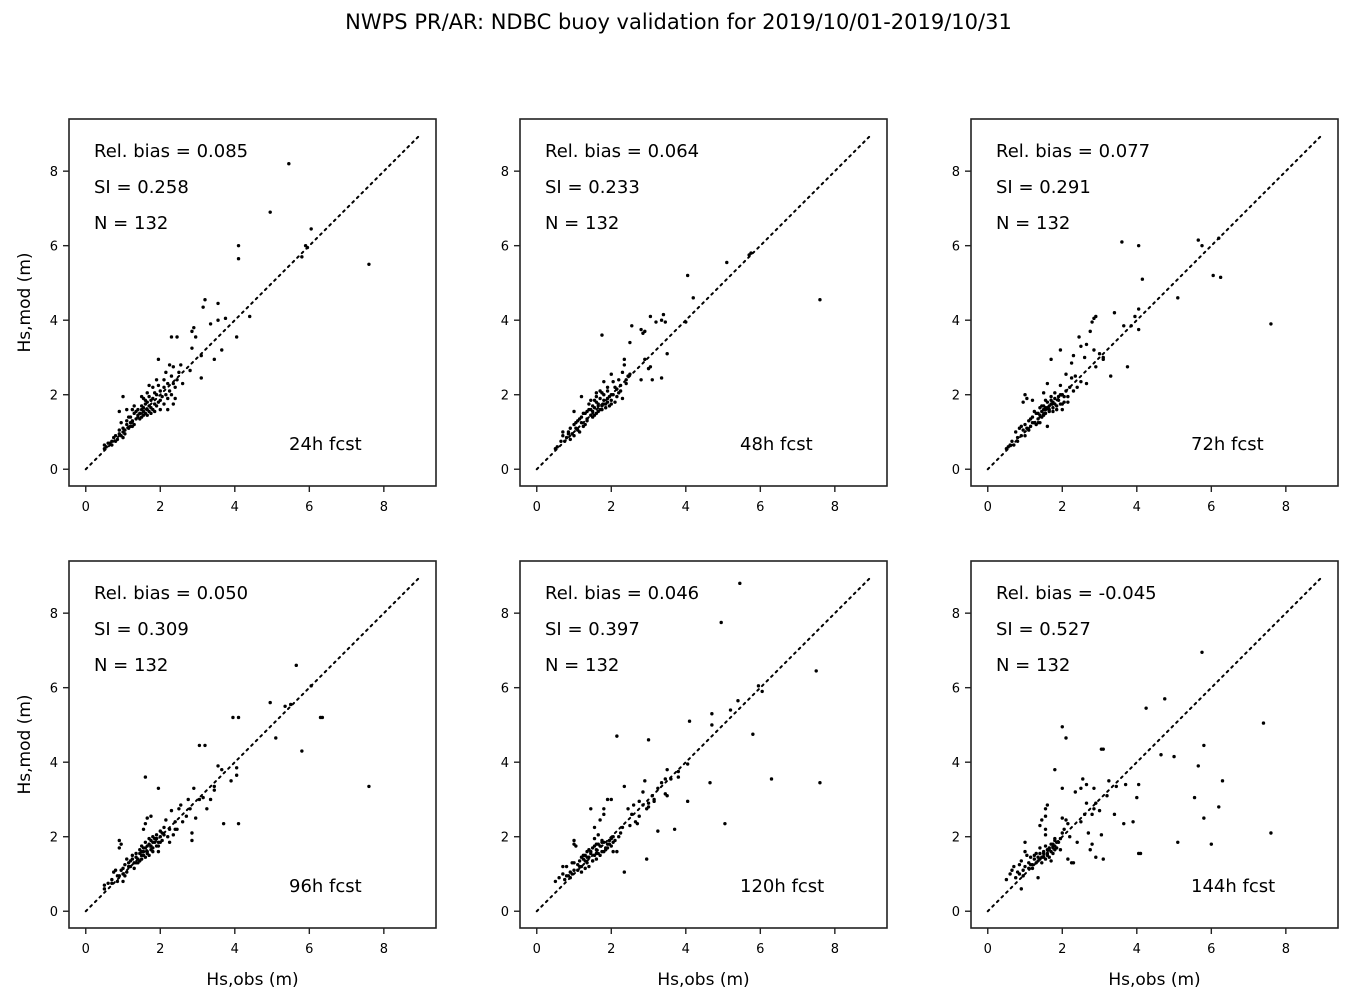 The width and height of the screenshot is (1357, 1004). I want to click on x-tick-label: 4, so click(235, 949).